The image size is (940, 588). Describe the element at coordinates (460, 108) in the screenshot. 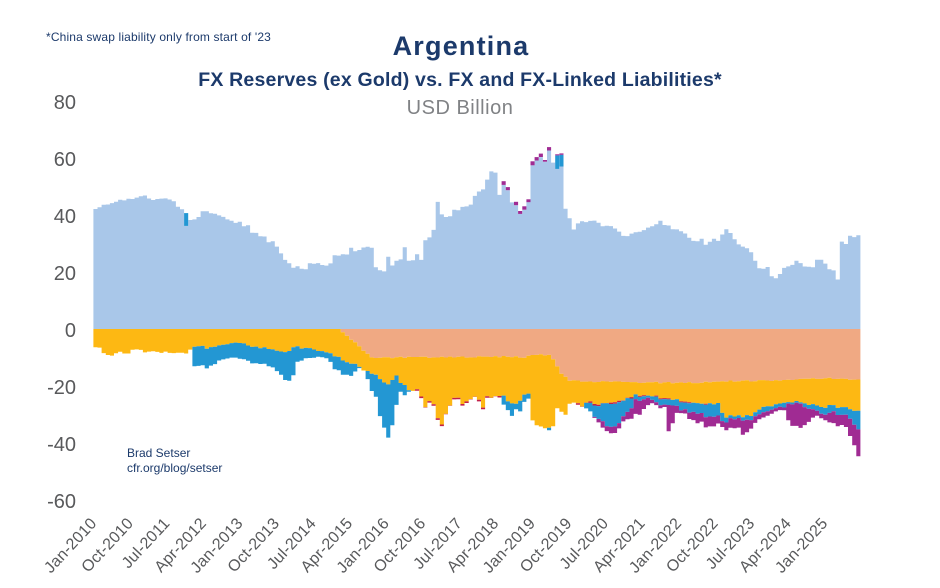

I see `svg-text: USD Billion` at that location.